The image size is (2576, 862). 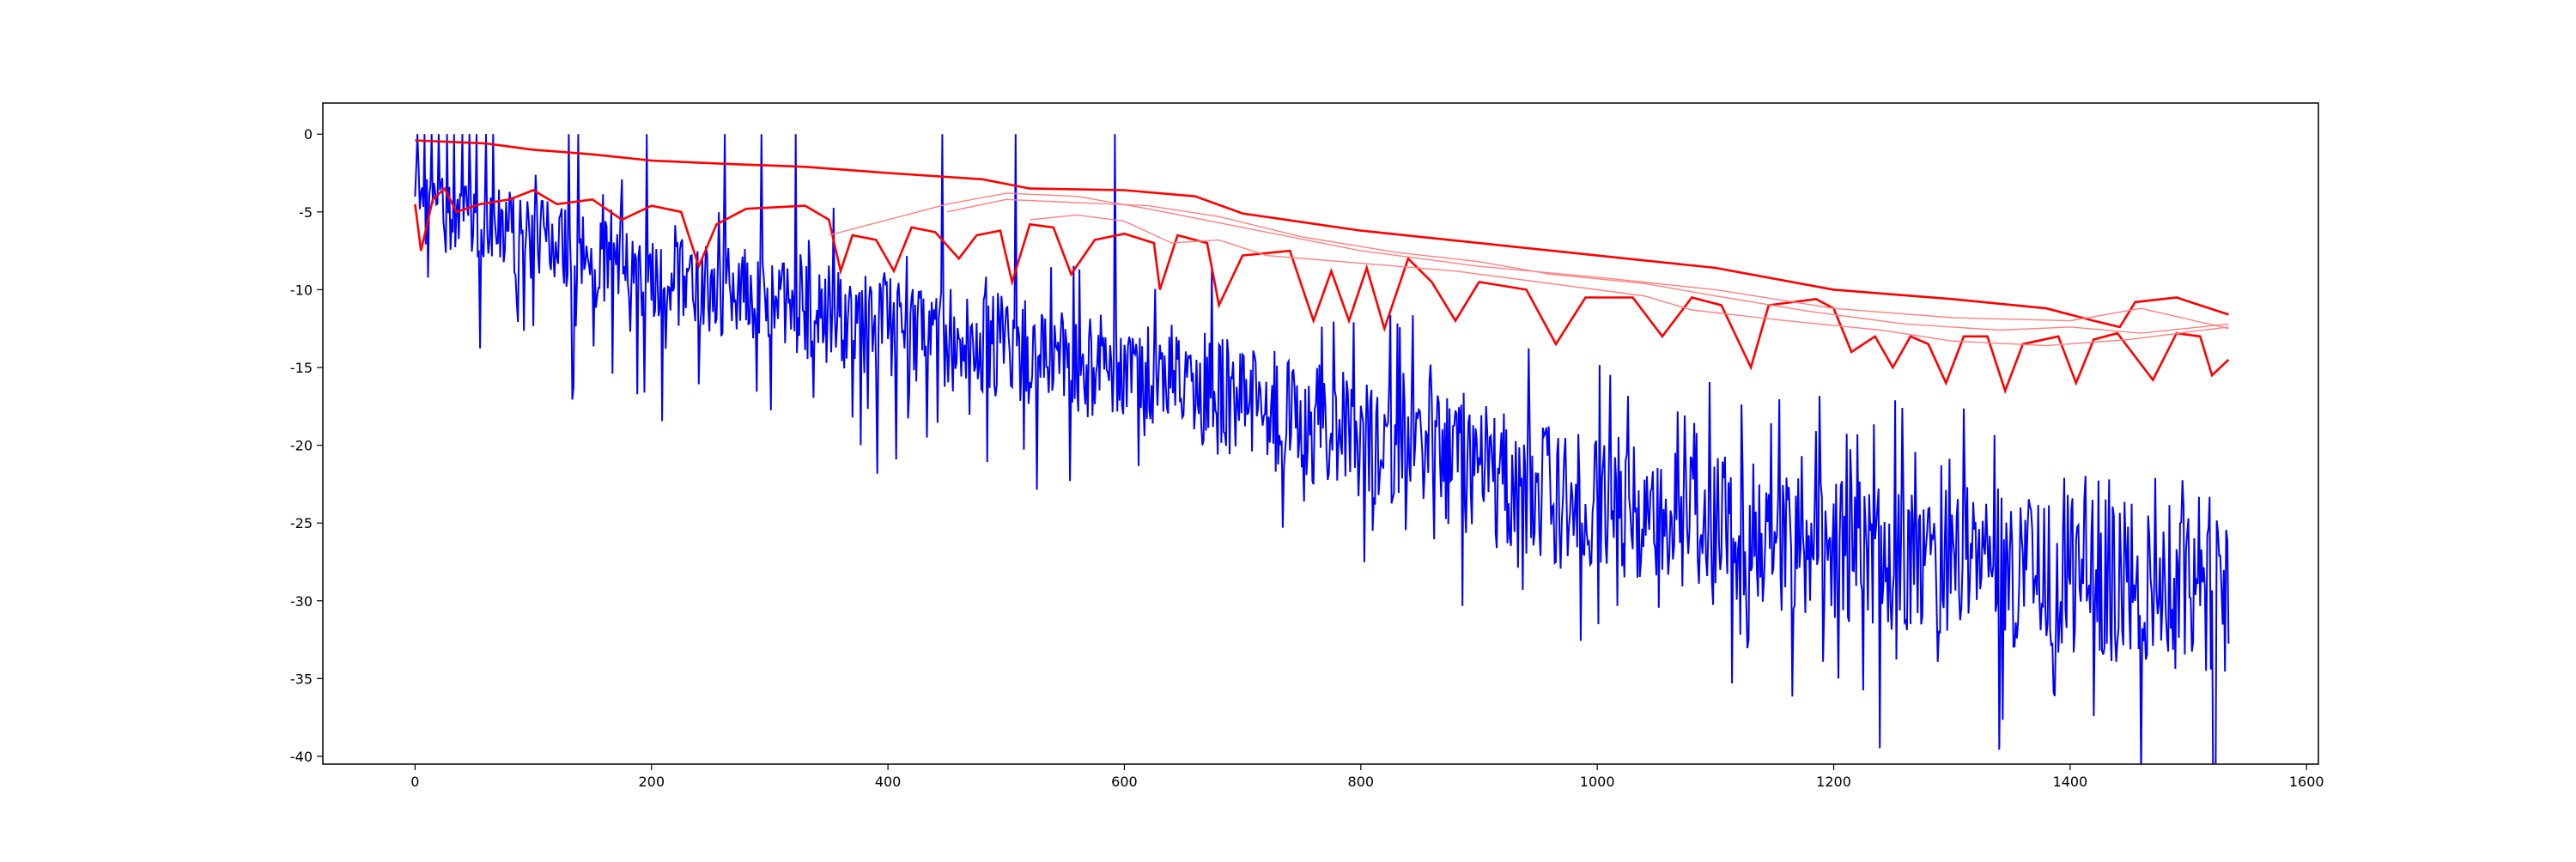 What do you see at coordinates (1598, 782) in the screenshot?
I see `x-tick-label: 1000` at bounding box center [1598, 782].